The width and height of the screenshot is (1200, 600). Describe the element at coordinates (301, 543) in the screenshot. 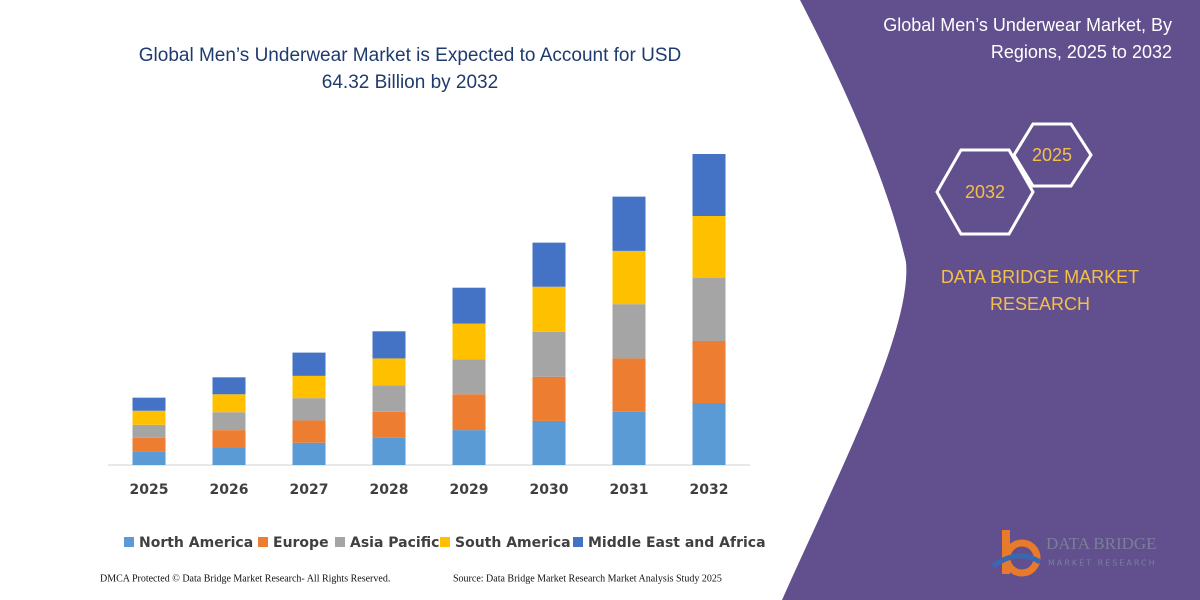

I see `legend-label: Europe` at that location.